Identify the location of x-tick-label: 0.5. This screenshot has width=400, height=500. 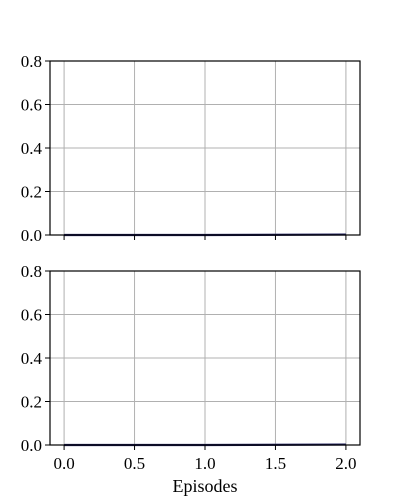
(134, 463).